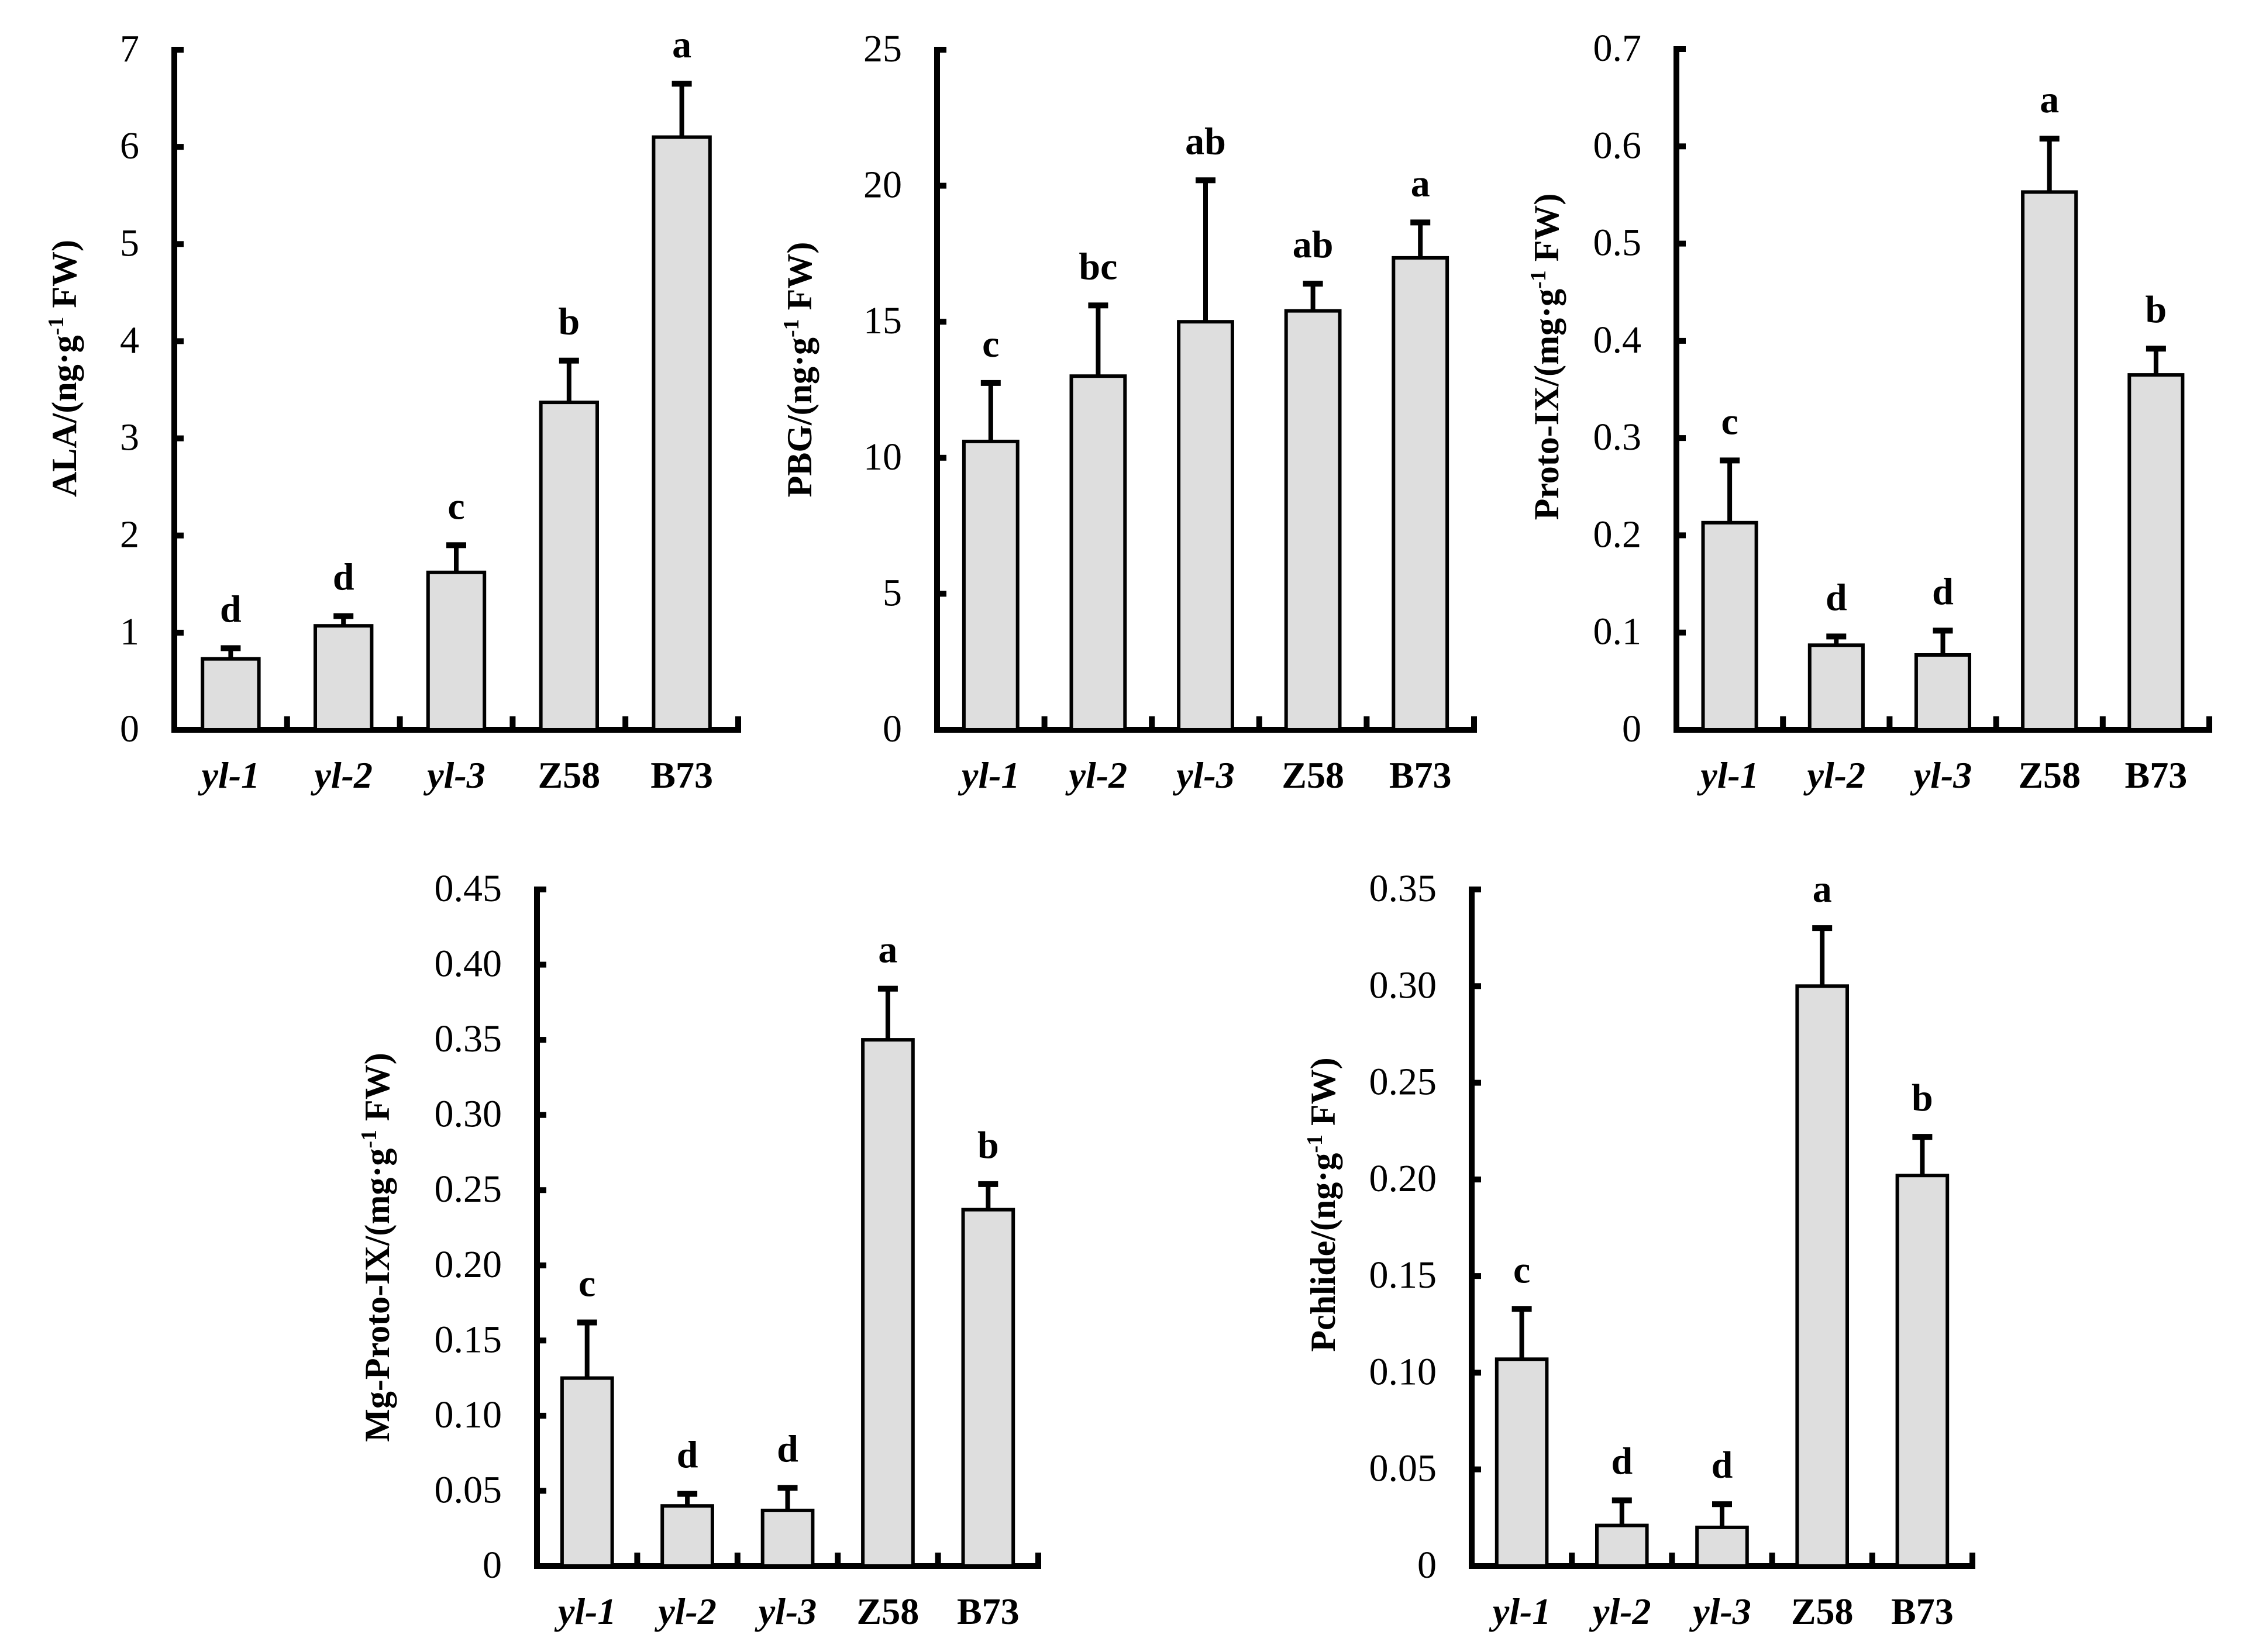 Image resolution: width=2252 pixels, height=1652 pixels. Describe the element at coordinates (882, 457) in the screenshot. I see `svg-text: 10` at that location.